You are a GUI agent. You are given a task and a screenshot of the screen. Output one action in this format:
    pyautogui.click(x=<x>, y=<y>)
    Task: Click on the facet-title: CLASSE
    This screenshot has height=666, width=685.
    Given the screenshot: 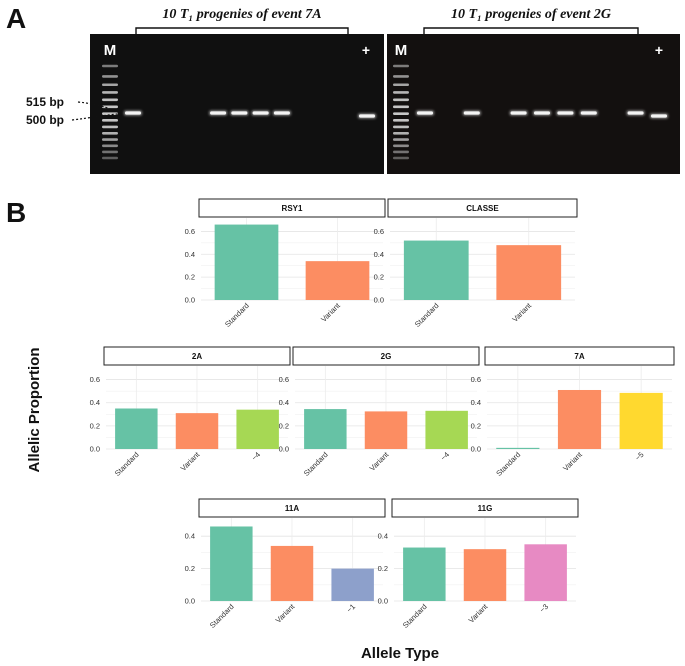 What is the action you would take?
    pyautogui.click(x=482, y=208)
    